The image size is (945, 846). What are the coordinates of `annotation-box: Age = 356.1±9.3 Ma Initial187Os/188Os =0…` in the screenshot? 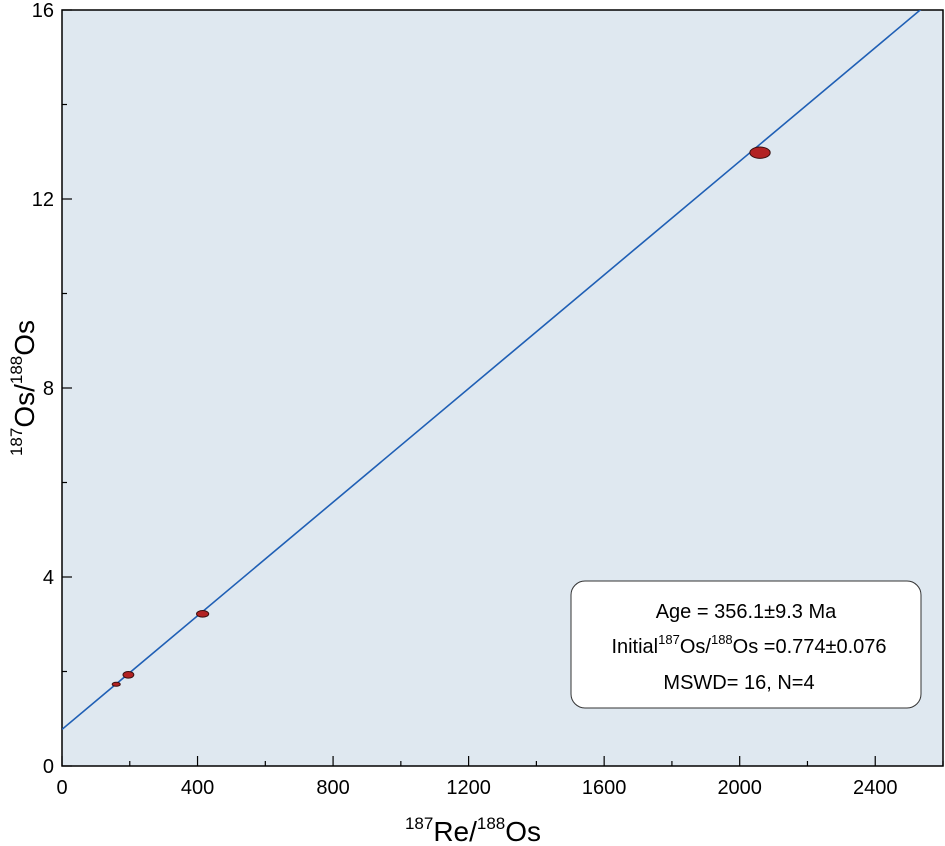 It's located at (746, 644).